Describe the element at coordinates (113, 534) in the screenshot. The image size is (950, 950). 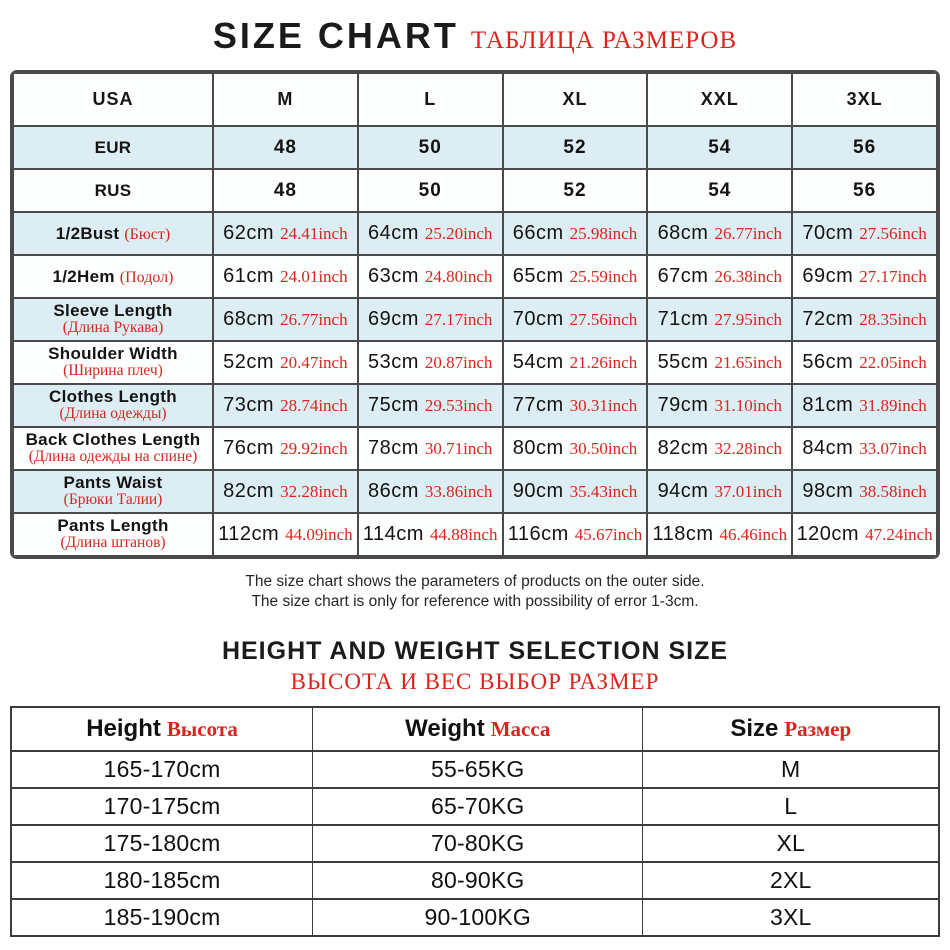
I see `row-label: Pants Length (Длина штанов)` at that location.